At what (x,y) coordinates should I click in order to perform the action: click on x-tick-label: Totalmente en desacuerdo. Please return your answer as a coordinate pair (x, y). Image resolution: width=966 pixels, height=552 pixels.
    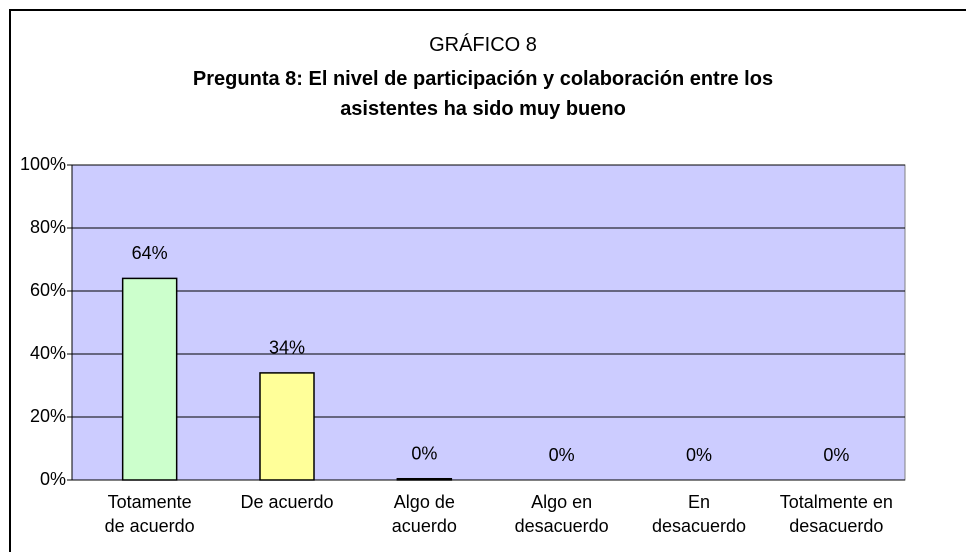
    Looking at the image, I should click on (836, 514).